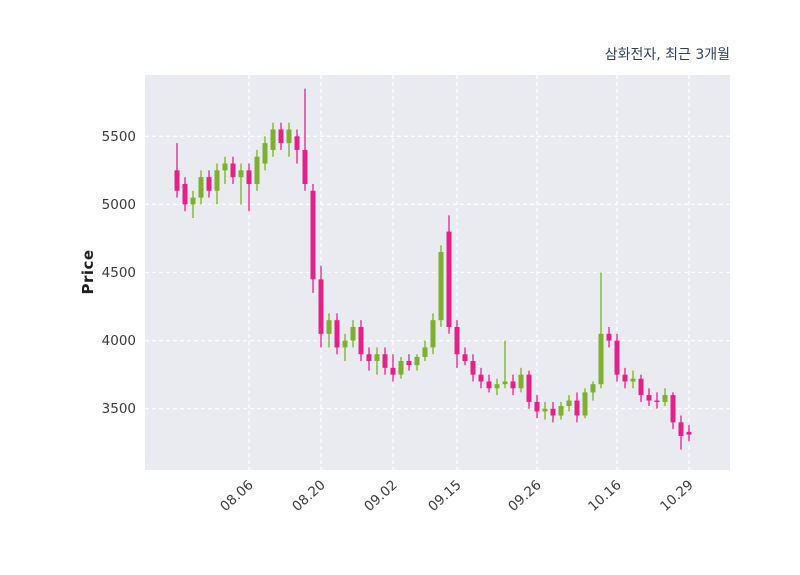 Image resolution: width=800 pixels, height=575 pixels. I want to click on x-tick-label: 09.02, so click(380, 496).